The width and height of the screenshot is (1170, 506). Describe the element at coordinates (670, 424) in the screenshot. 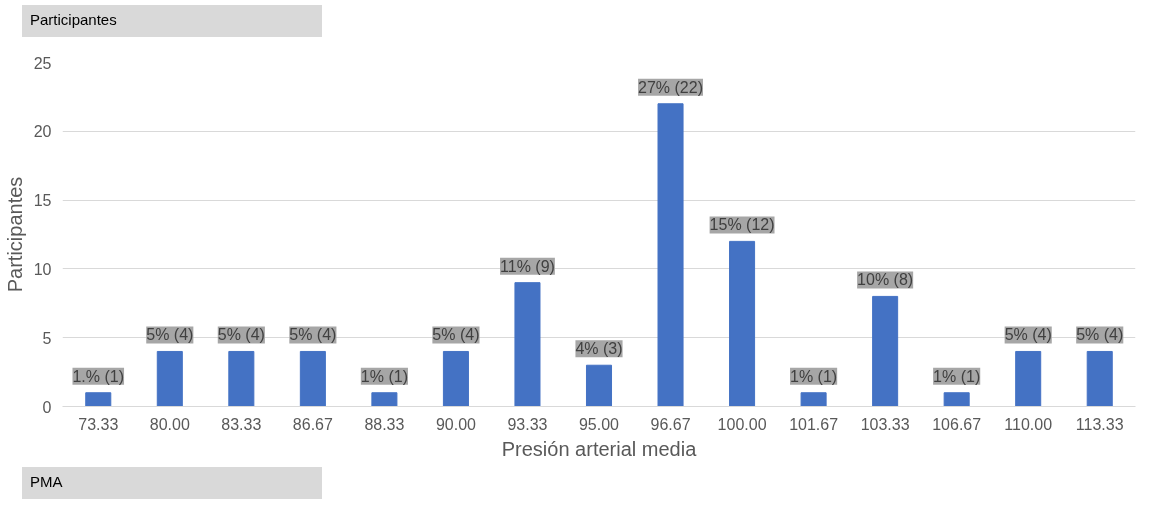

I see `x-tick-label: 96.67` at that location.